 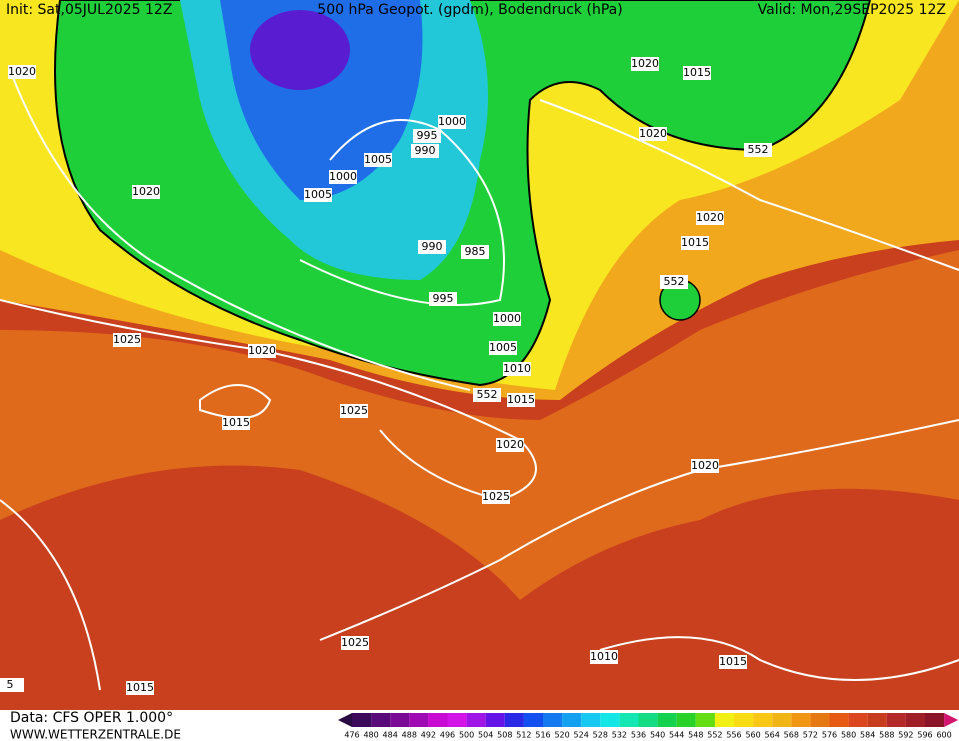 What do you see at coordinates (886, 735) in the screenshot?
I see `colorbar-label: 588` at bounding box center [886, 735].